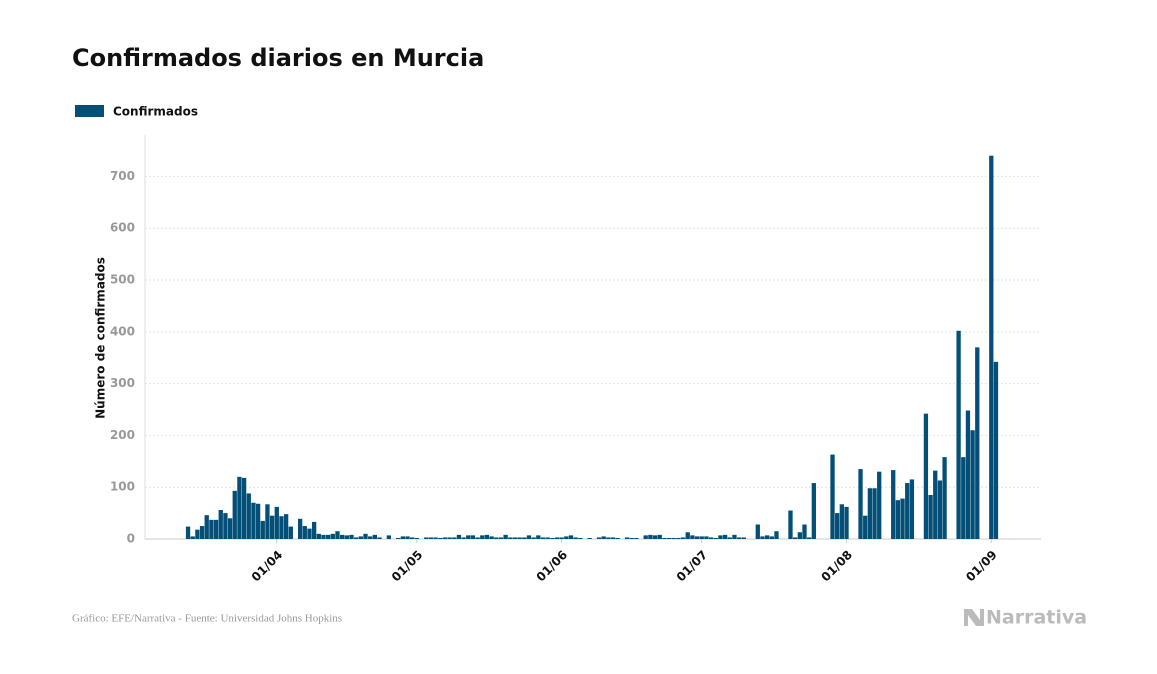 This screenshot has height=674, width=1157. Describe the element at coordinates (1025, 618) in the screenshot. I see `brand-logo: Narrativa` at that location.